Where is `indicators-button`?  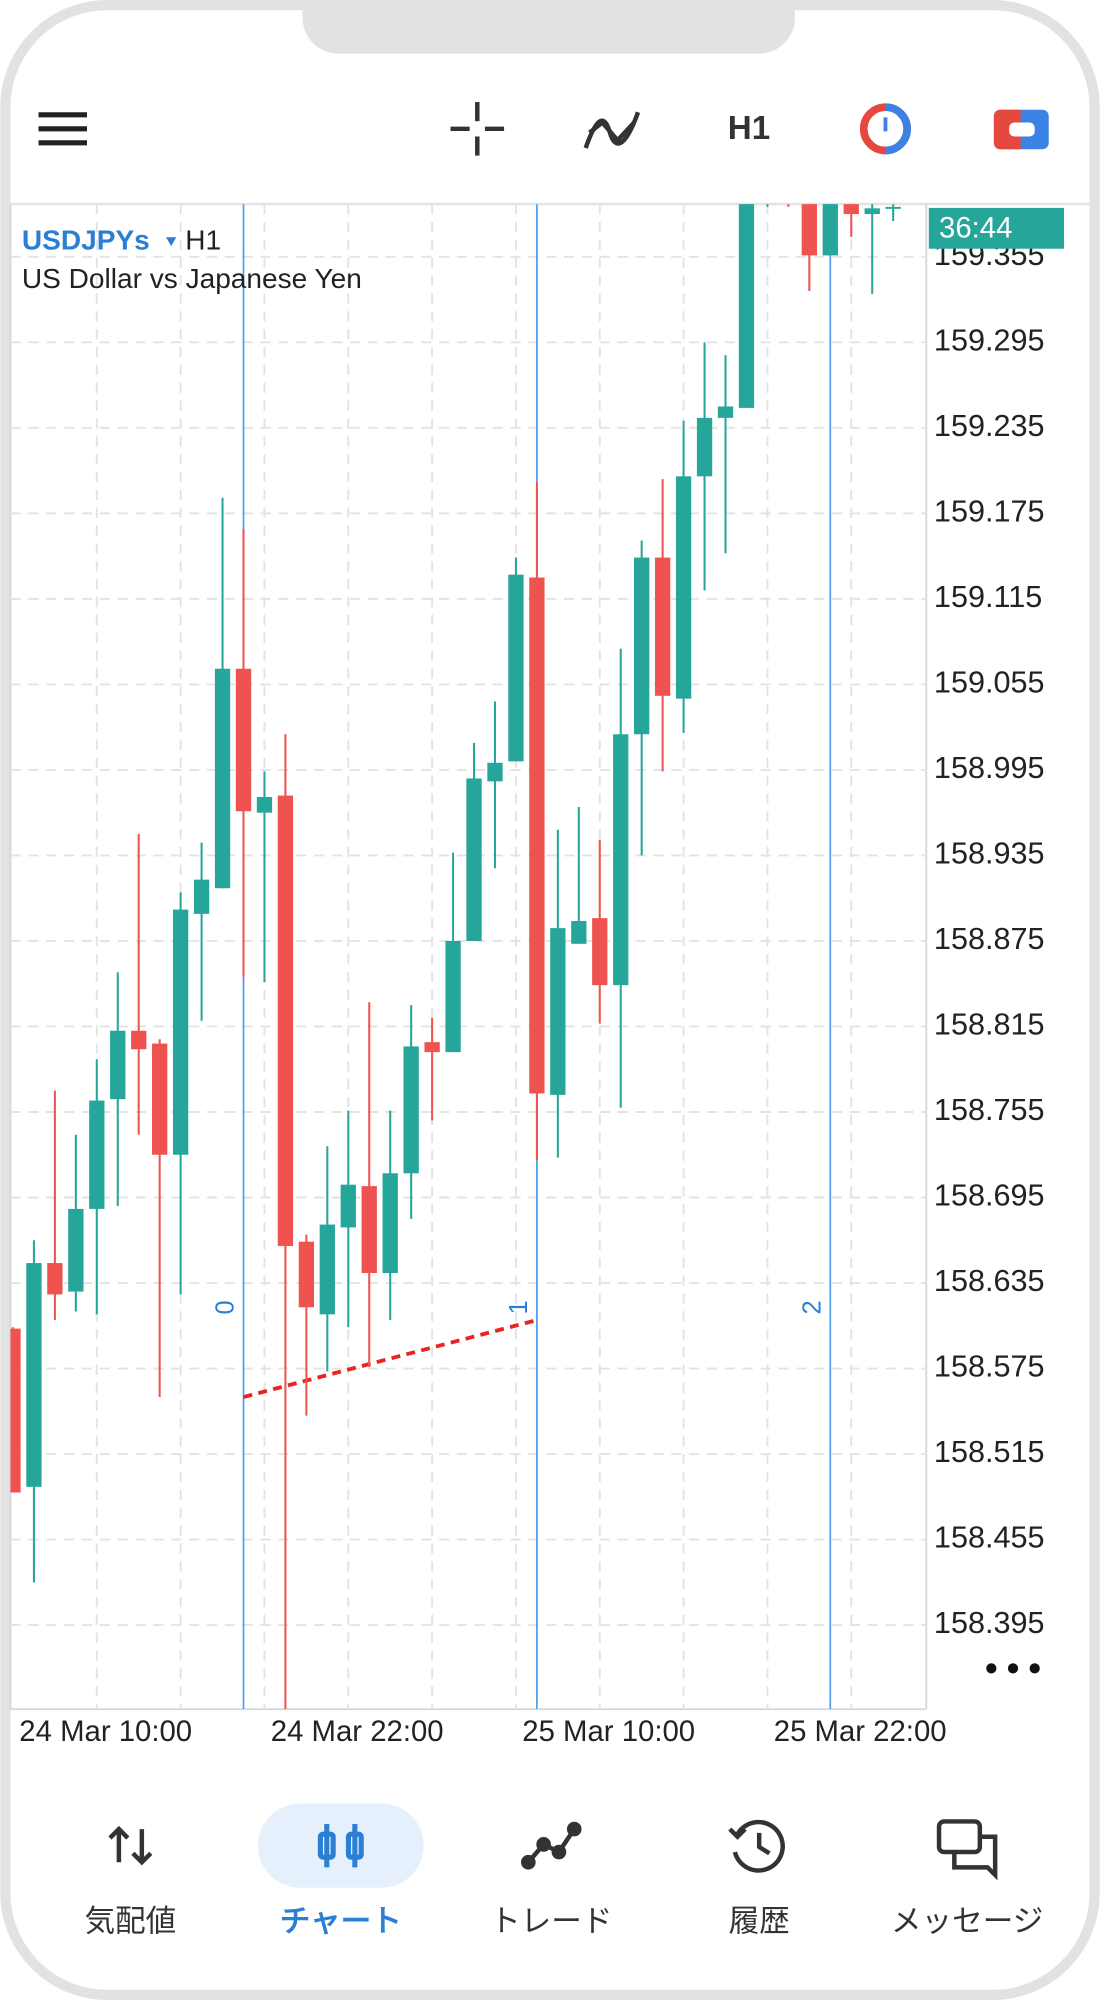
indicators-button is located at coordinates (612, 130).